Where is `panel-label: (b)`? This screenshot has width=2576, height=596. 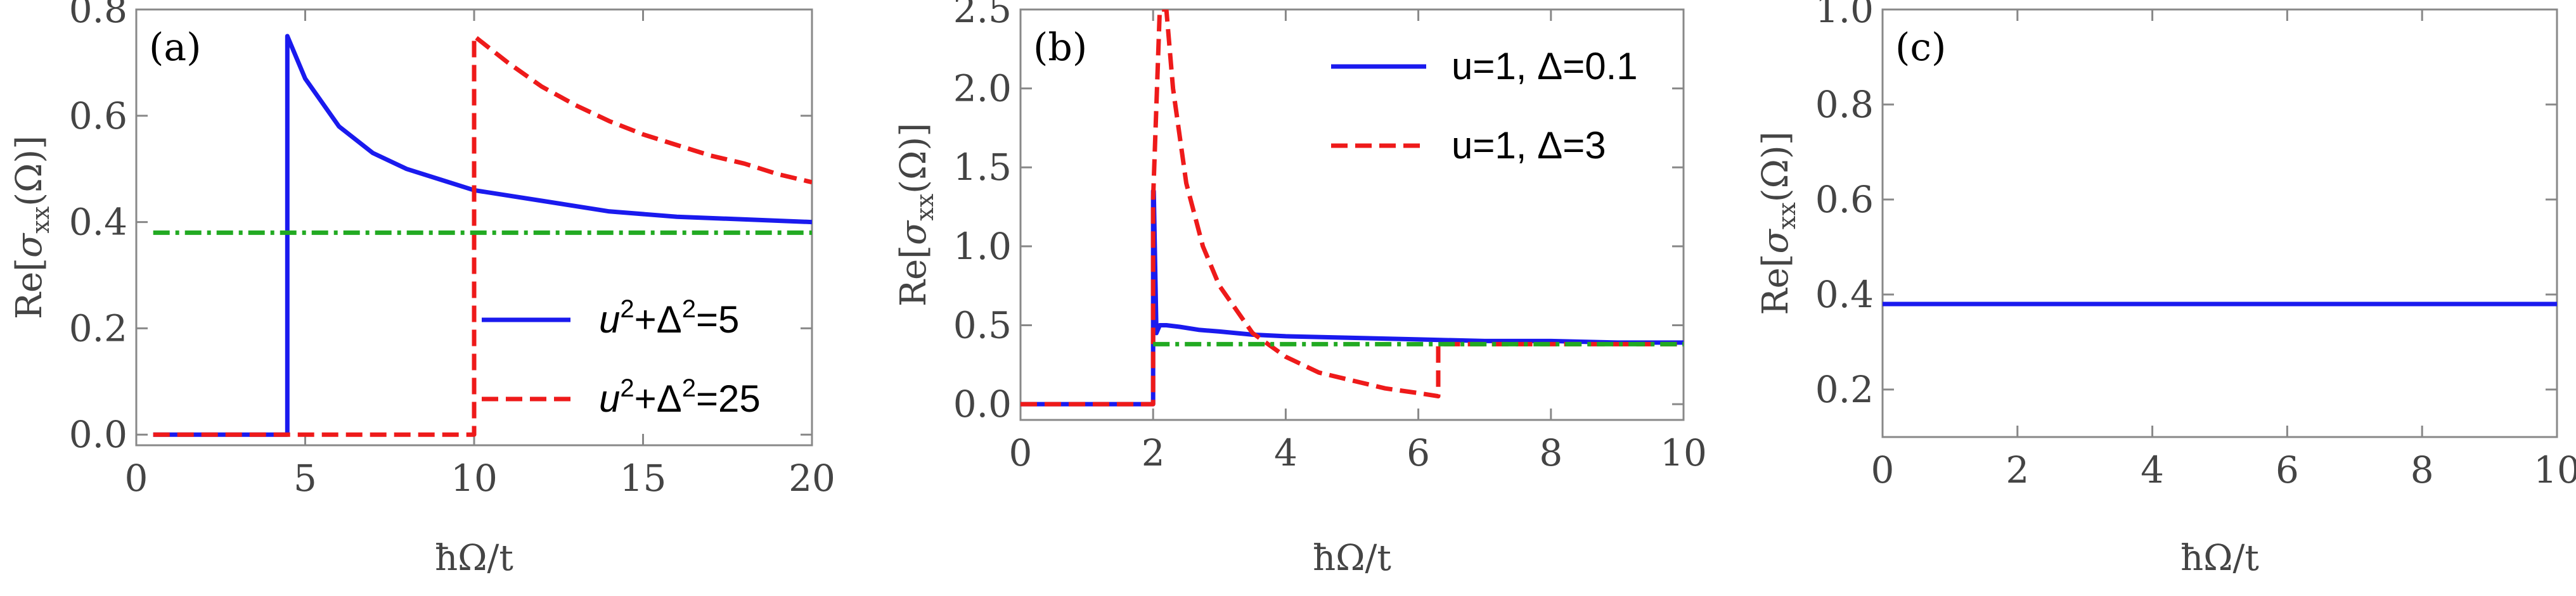 panel-label: (b) is located at coordinates (1060, 47).